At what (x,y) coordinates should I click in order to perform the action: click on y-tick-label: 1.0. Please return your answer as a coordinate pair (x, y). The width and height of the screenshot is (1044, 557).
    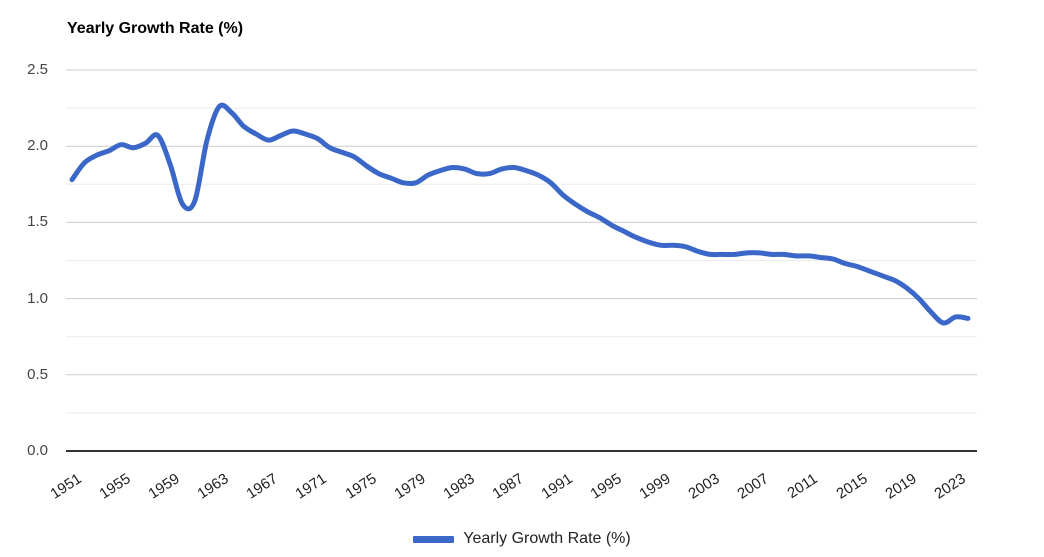
    Looking at the image, I should click on (37, 298).